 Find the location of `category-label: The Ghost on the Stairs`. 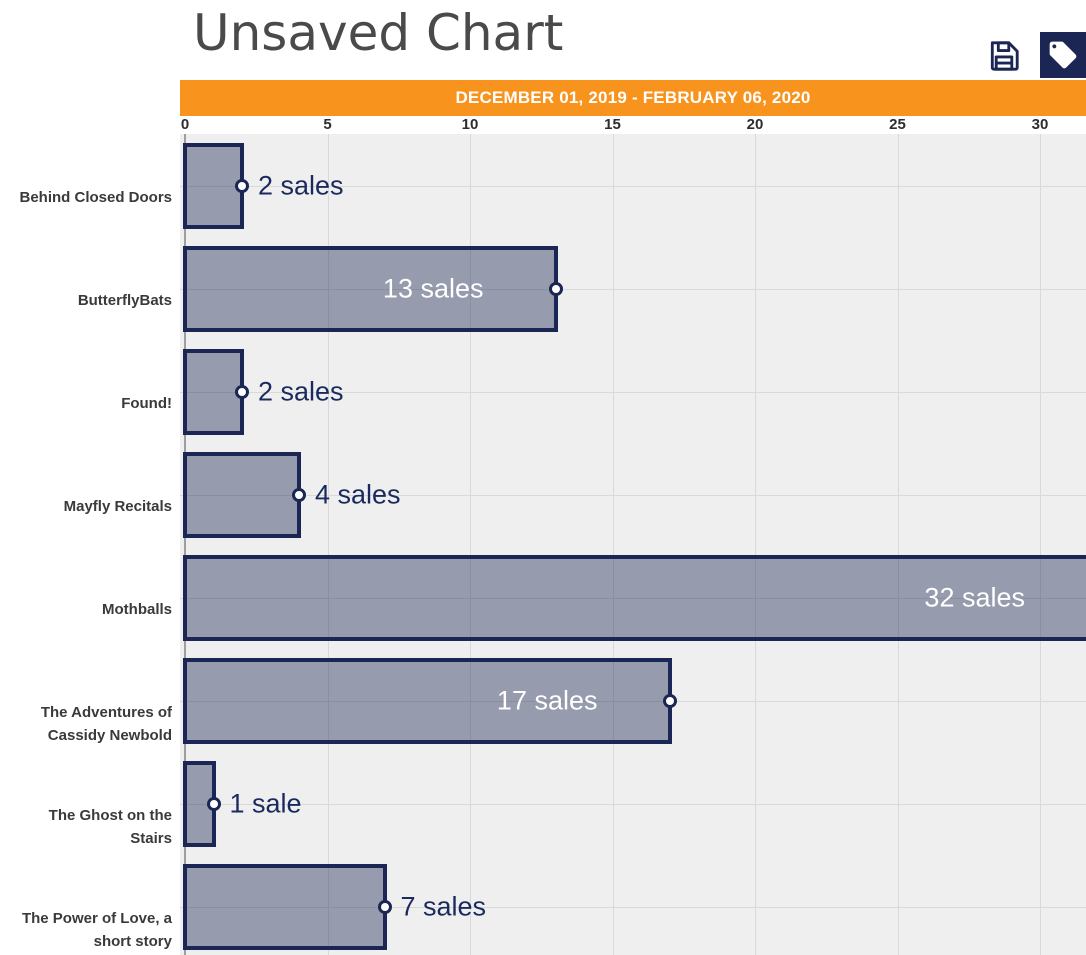

category-label: The Ghost on the Stairs is located at coordinates (110, 827).